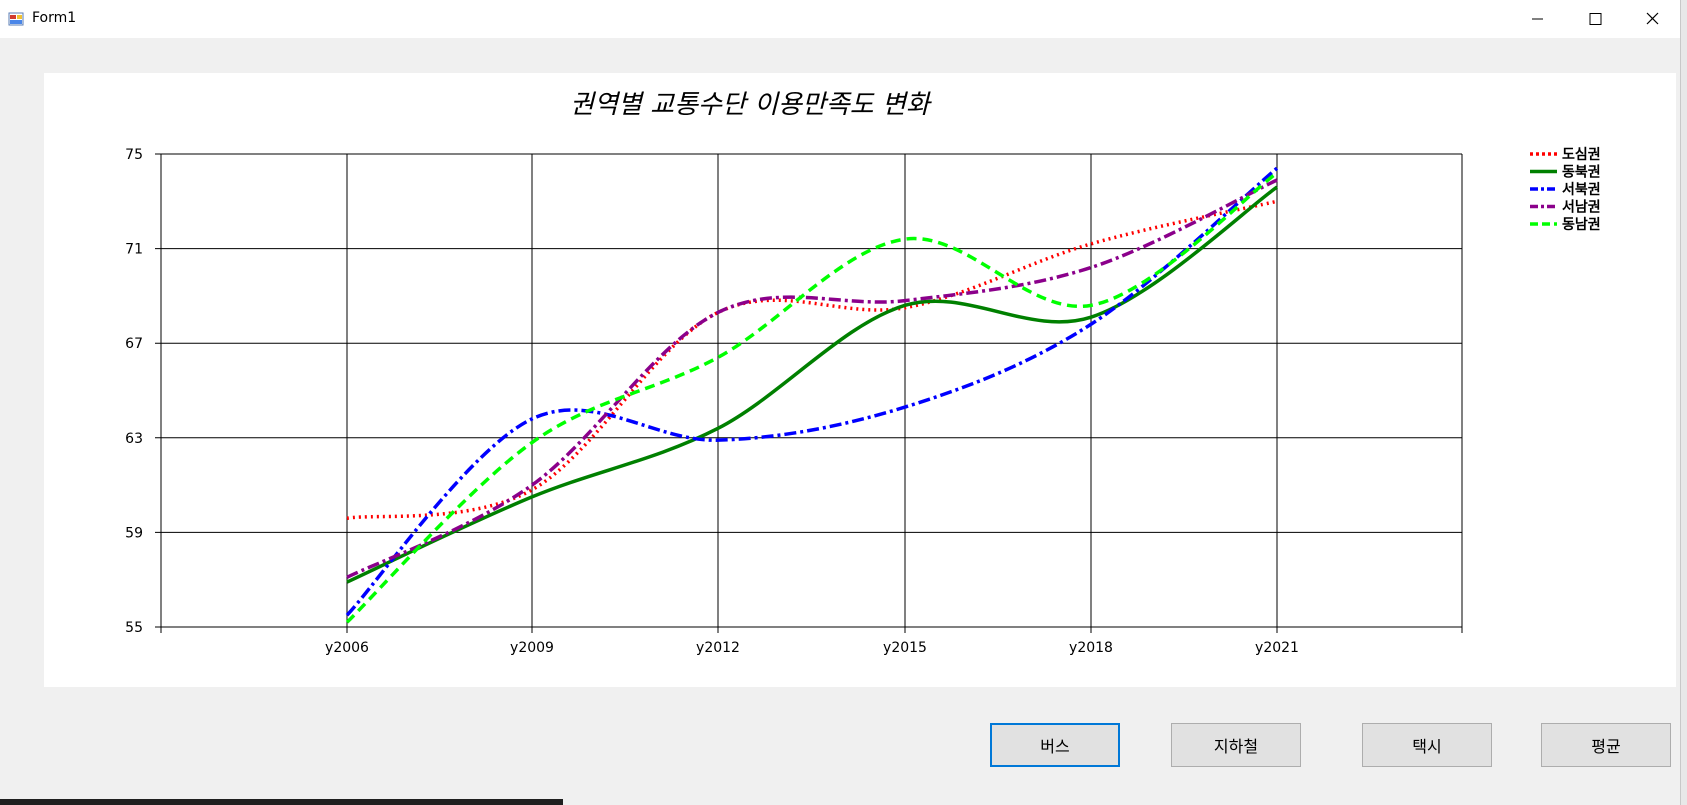 The image size is (1687, 805). Describe the element at coordinates (718, 648) in the screenshot. I see `x-tick-label: y2012` at that location.